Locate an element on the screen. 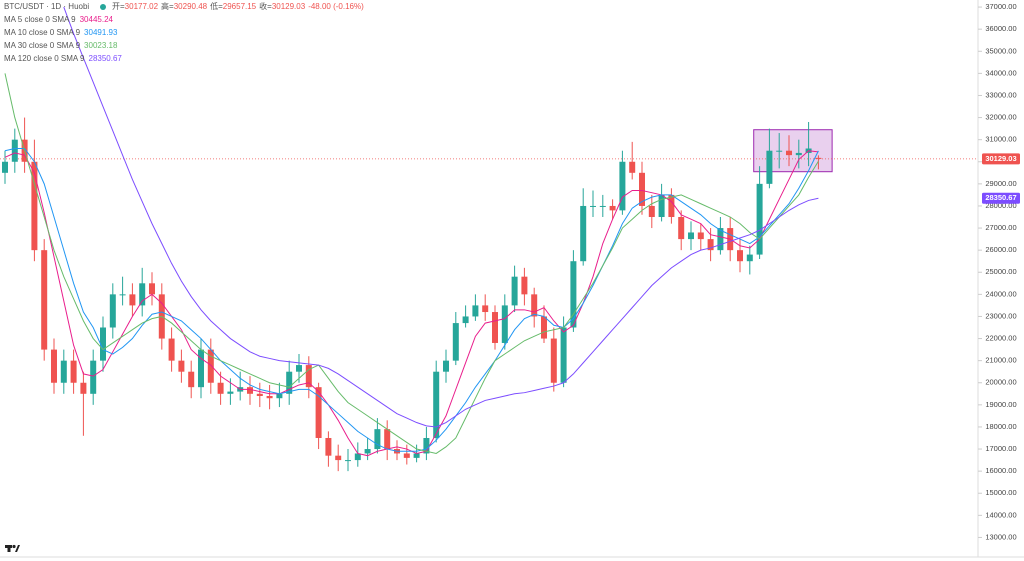 The image size is (1024, 561). legend-entry: MA 120 close 0 SMA 9 28350.67 is located at coordinates (63, 58).